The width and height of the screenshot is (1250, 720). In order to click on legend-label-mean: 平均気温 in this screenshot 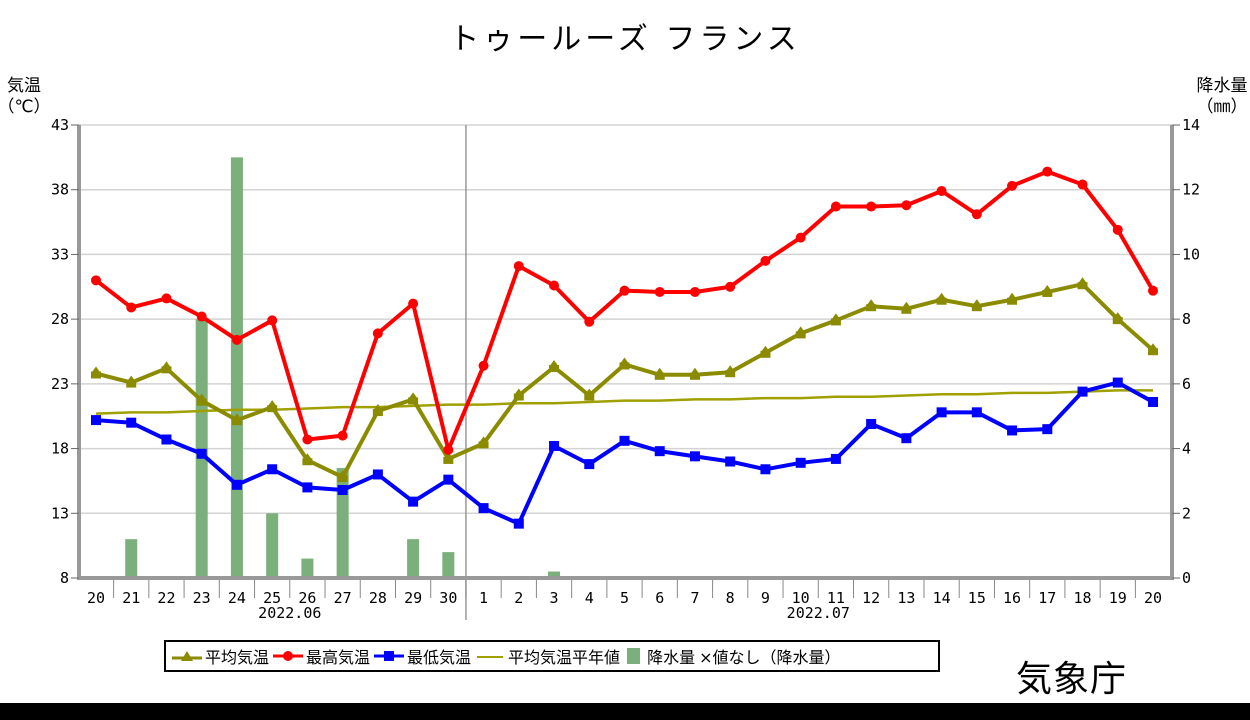, I will do `click(237, 657)`.